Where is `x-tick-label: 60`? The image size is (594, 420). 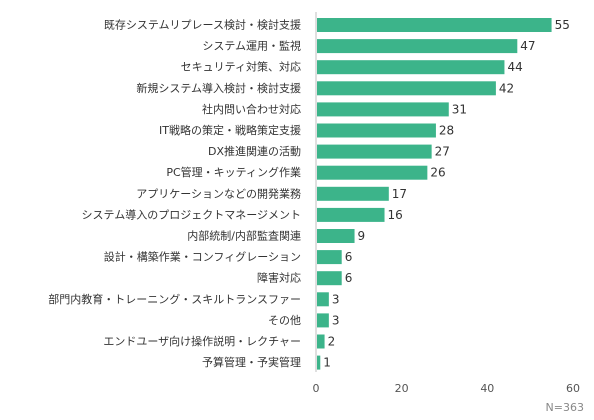 x-tick-label: 60 is located at coordinates (573, 388).